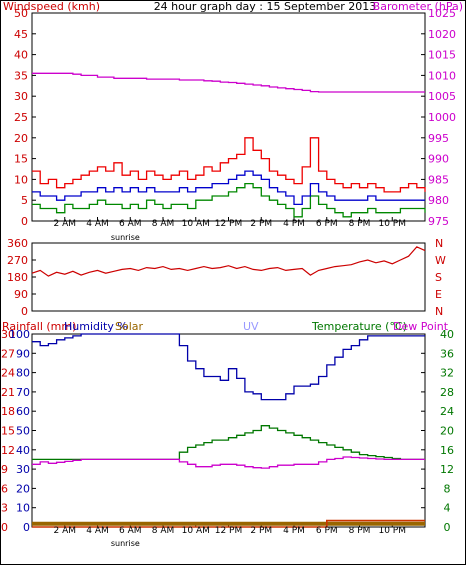 The height and width of the screenshot is (566, 467). I want to click on humidity-y-tick-label: 40, so click(23, 450).